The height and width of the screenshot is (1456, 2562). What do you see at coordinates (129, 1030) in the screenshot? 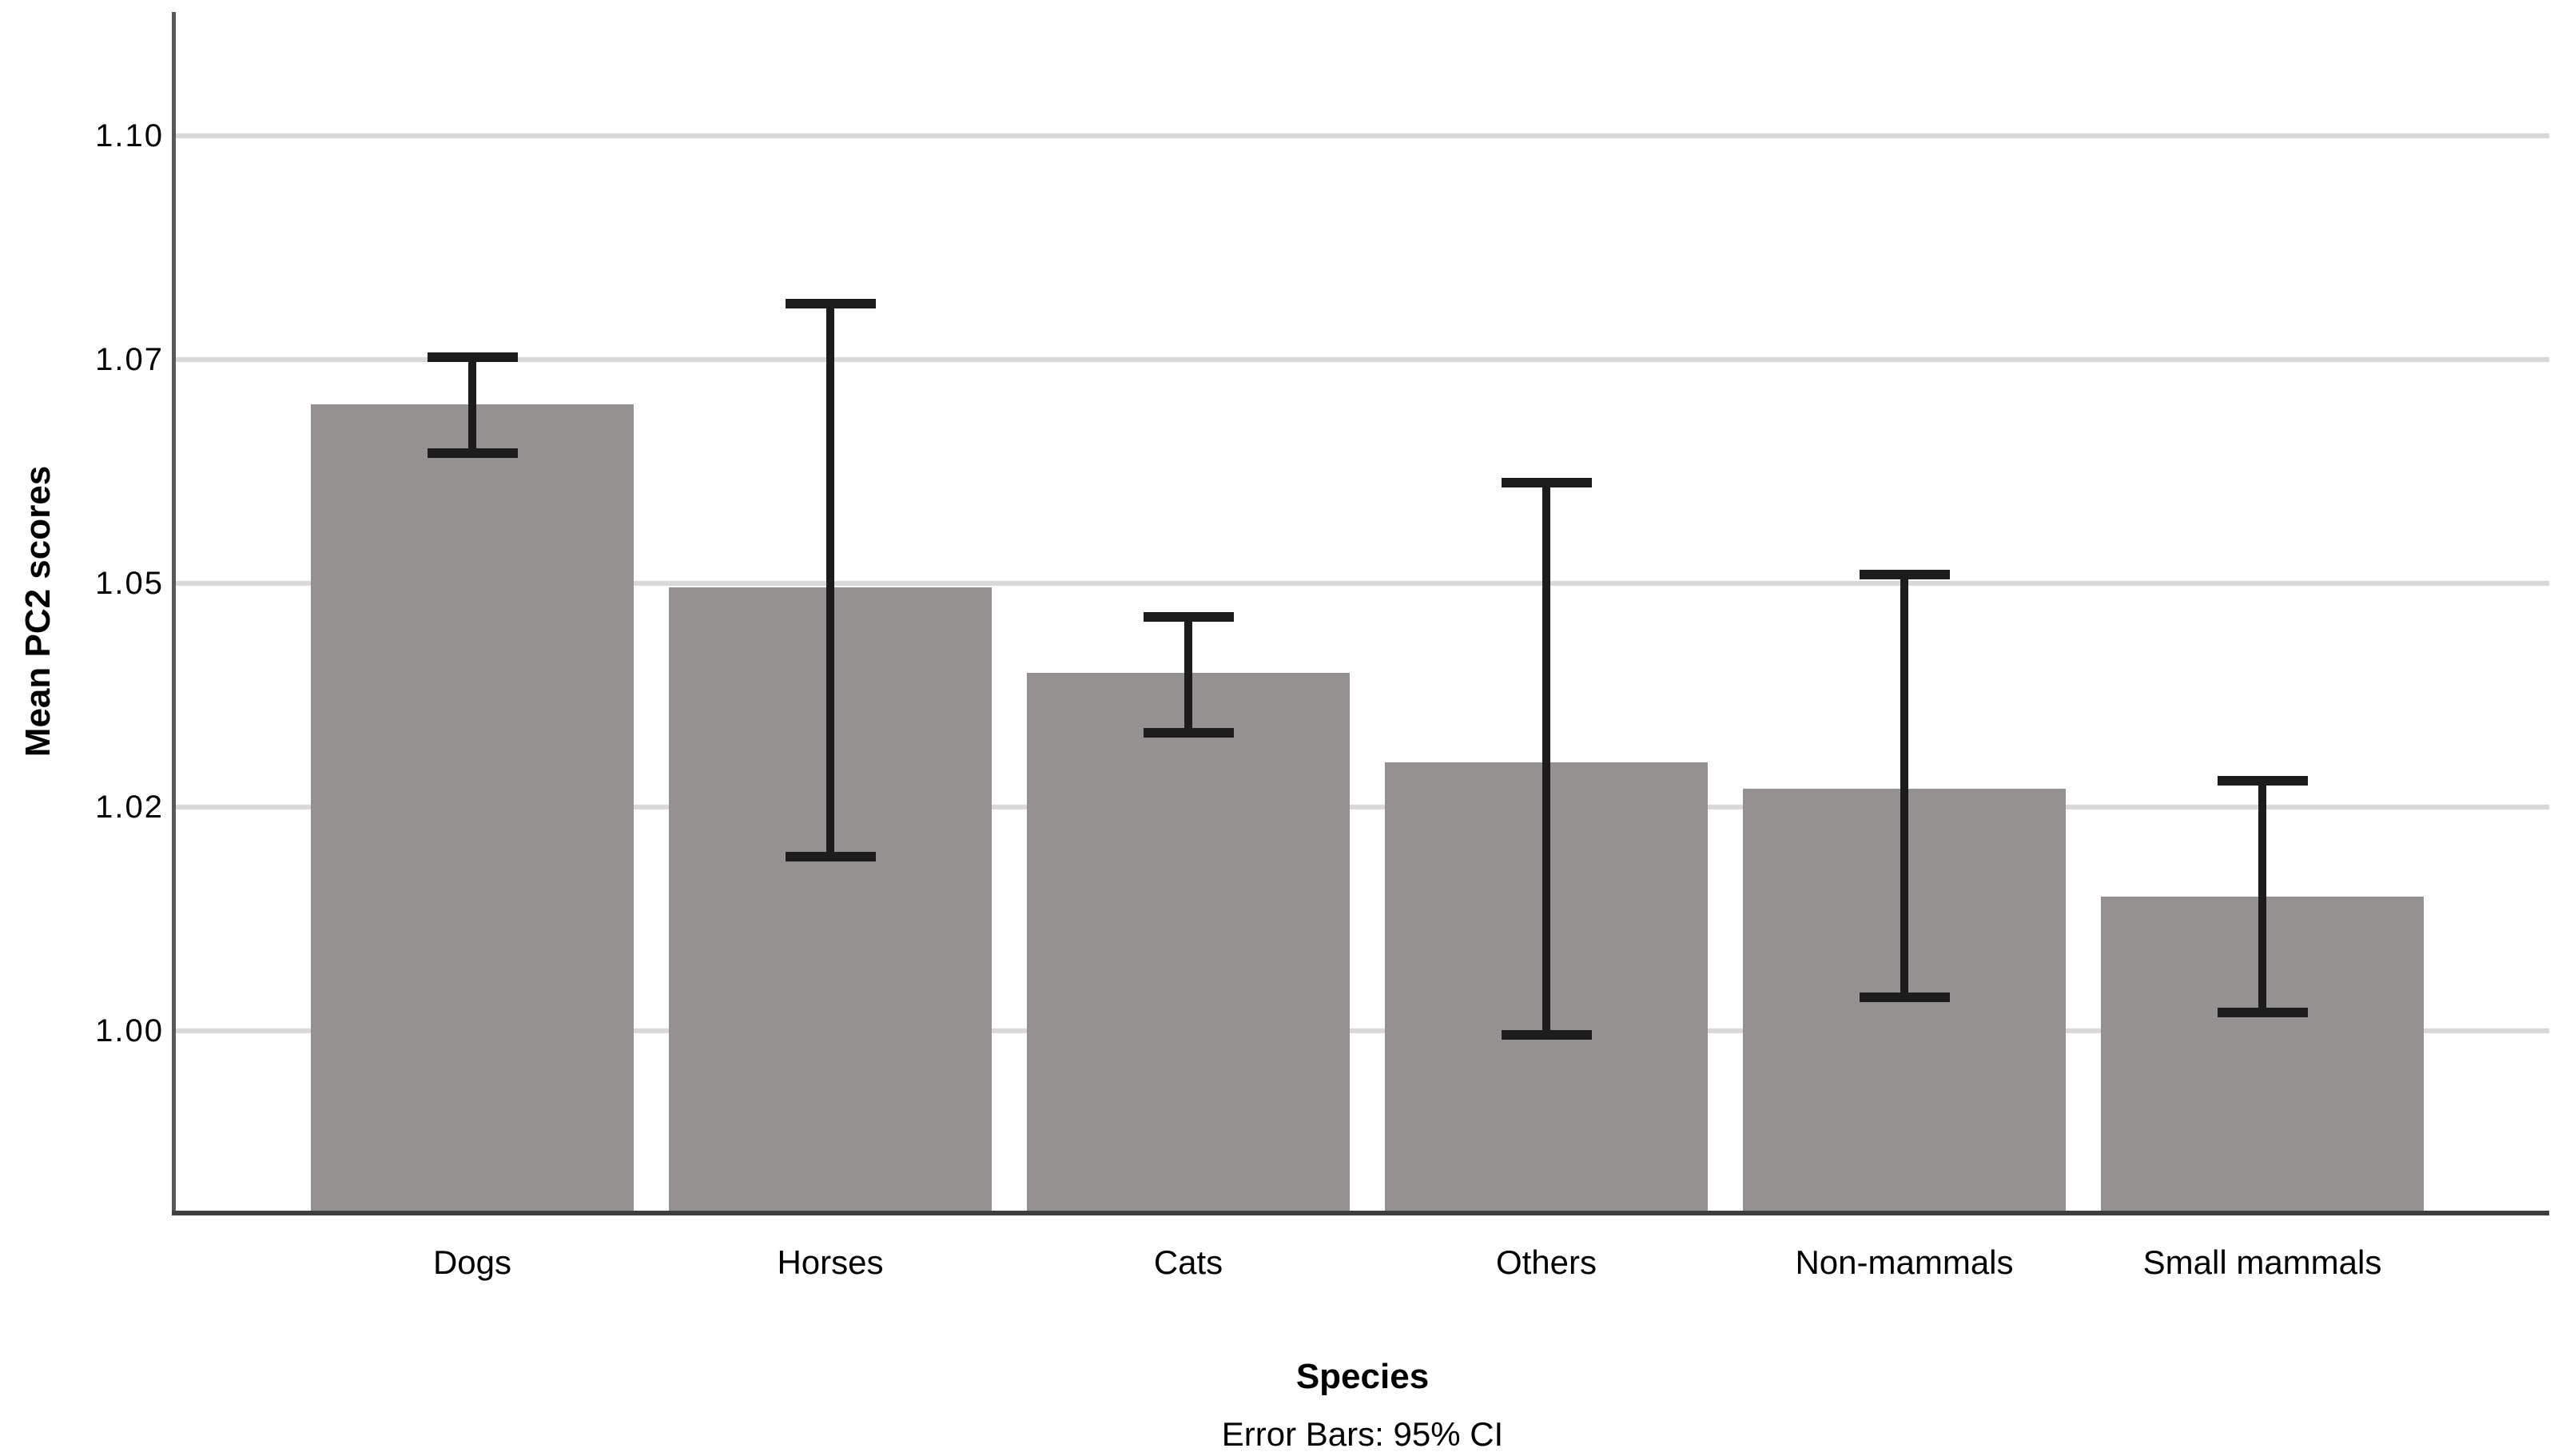
I see `y-tick-label-1.00: 1.00` at bounding box center [129, 1030].